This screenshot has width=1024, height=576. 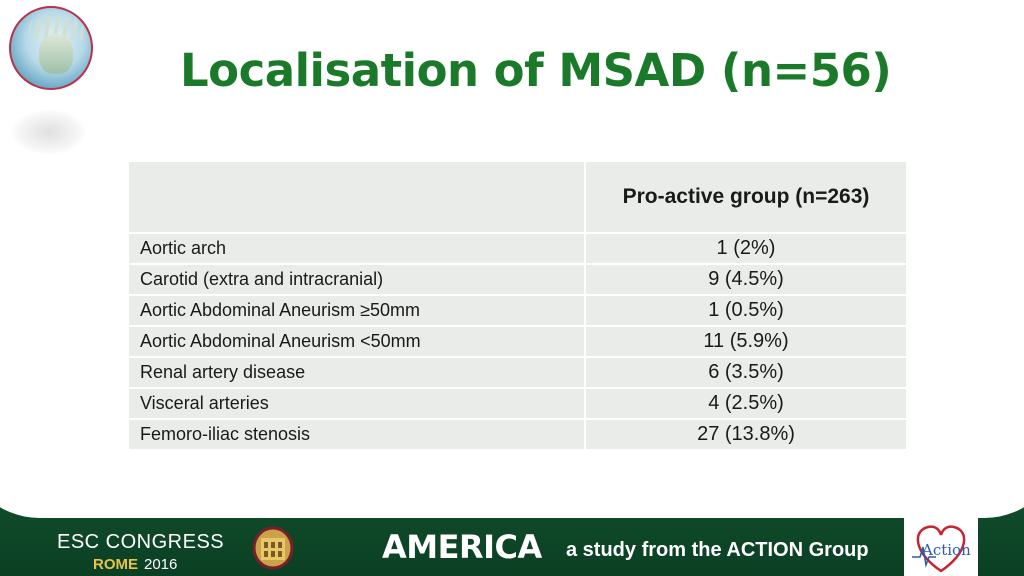 I want to click on row-label: Aortic Abdominal Aneurism <50mm, so click(x=356, y=341).